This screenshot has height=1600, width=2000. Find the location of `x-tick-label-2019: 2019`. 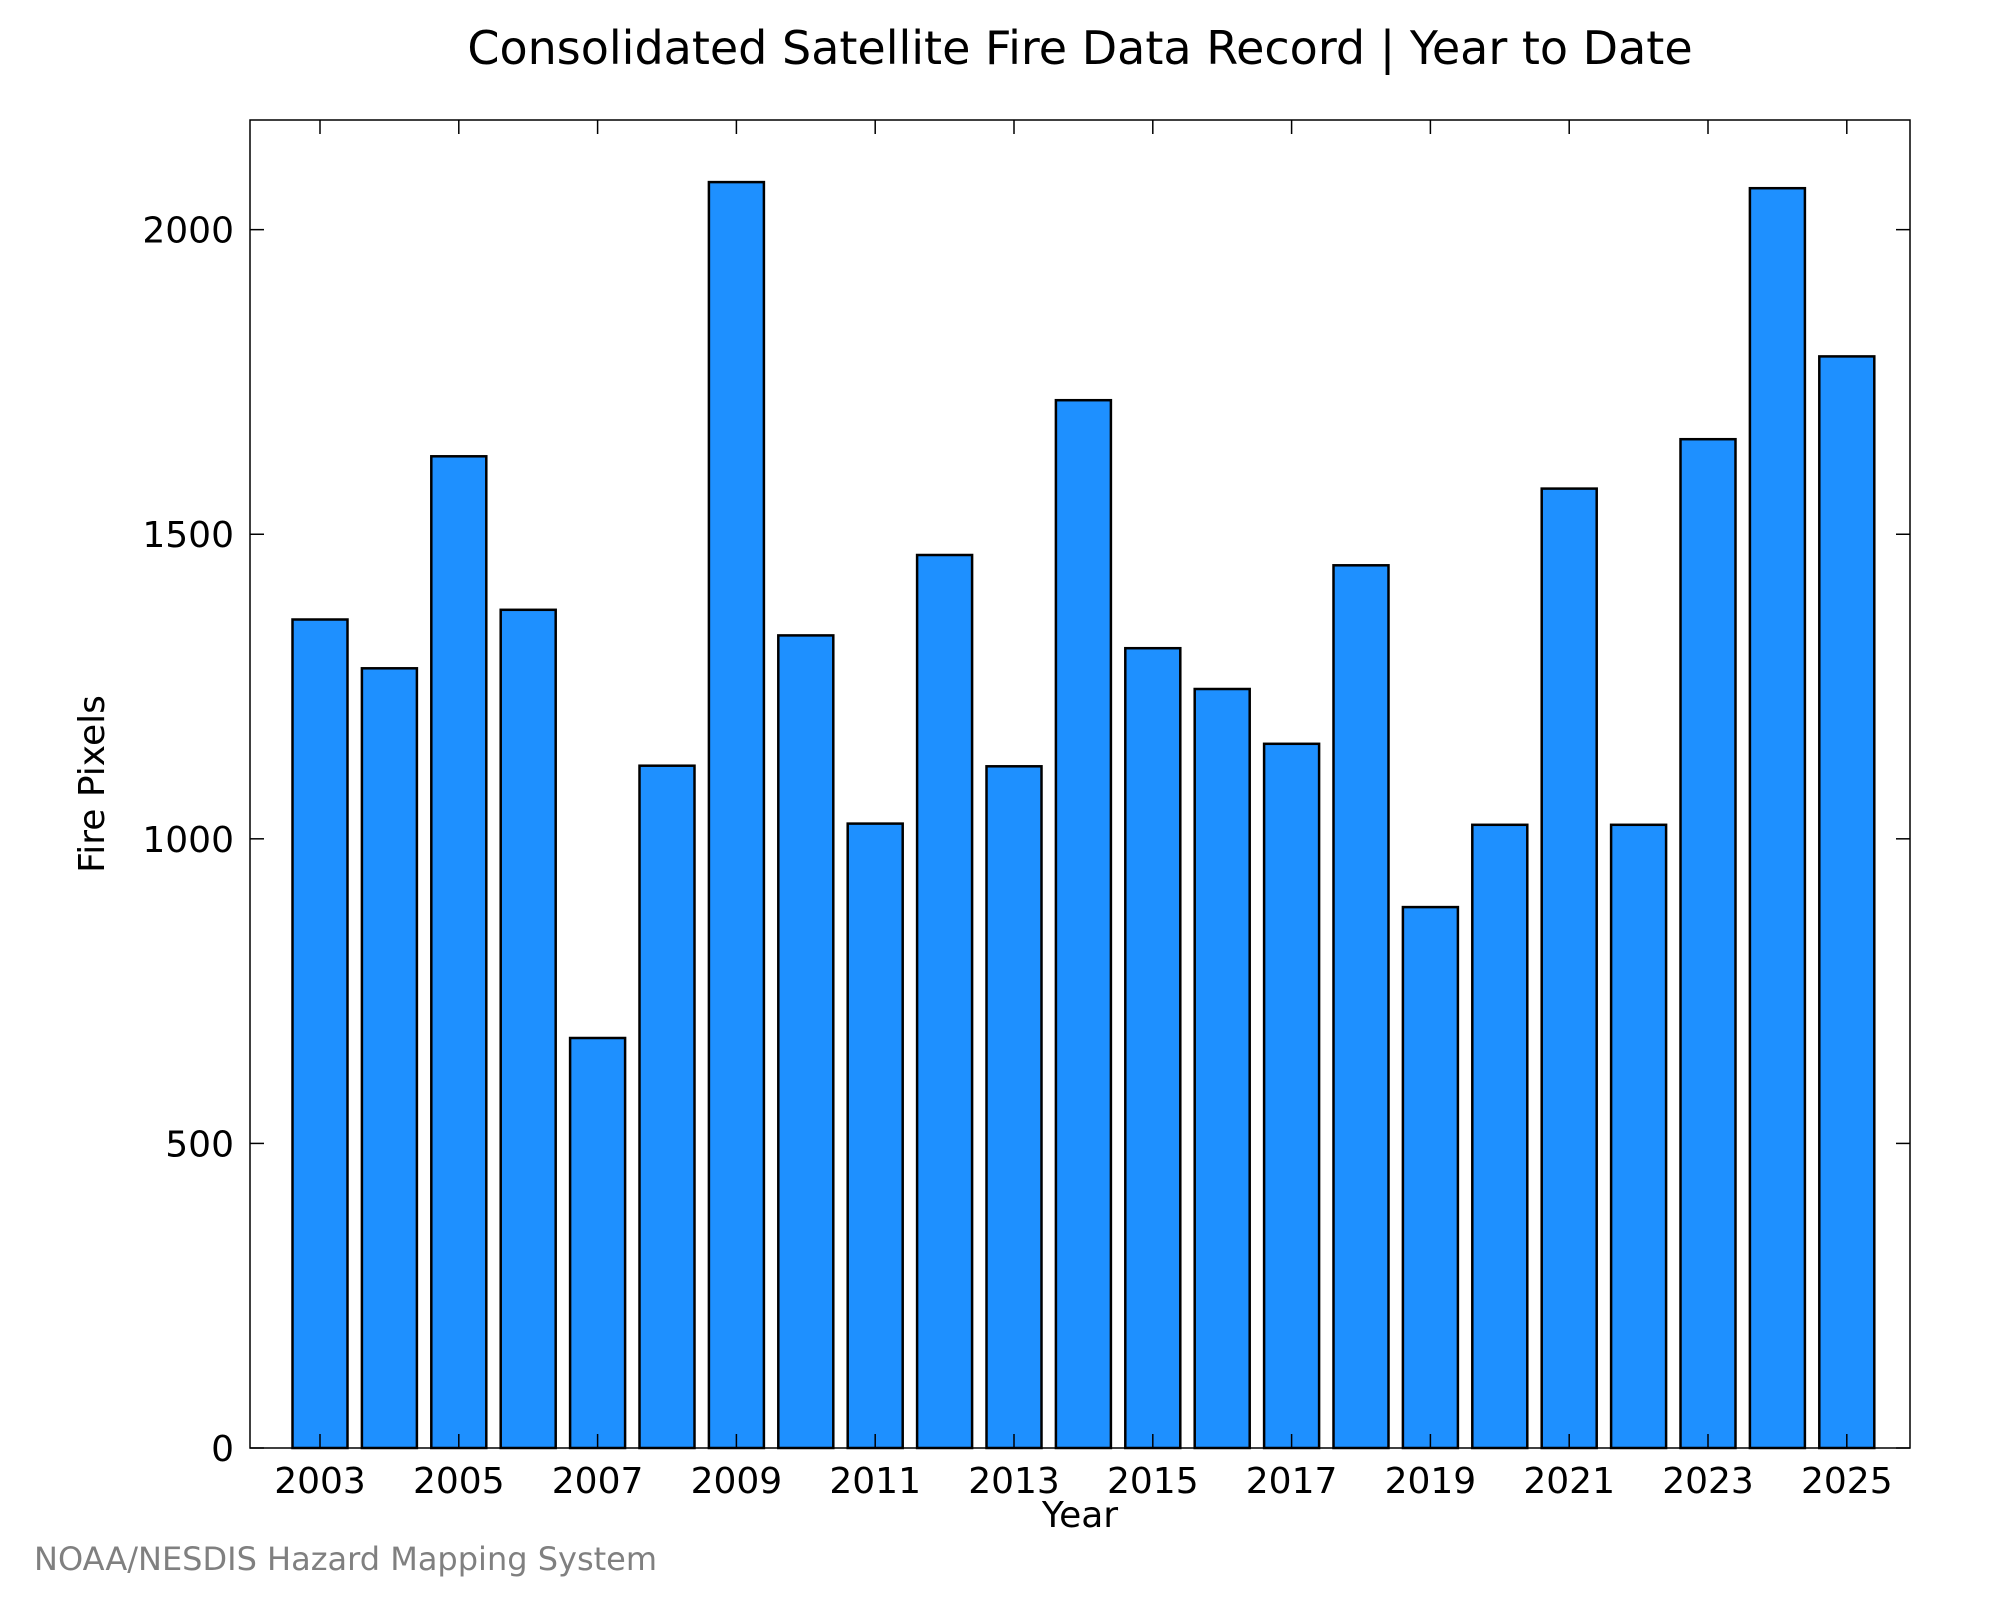

x-tick-label-2019: 2019 is located at coordinates (1431, 1481).